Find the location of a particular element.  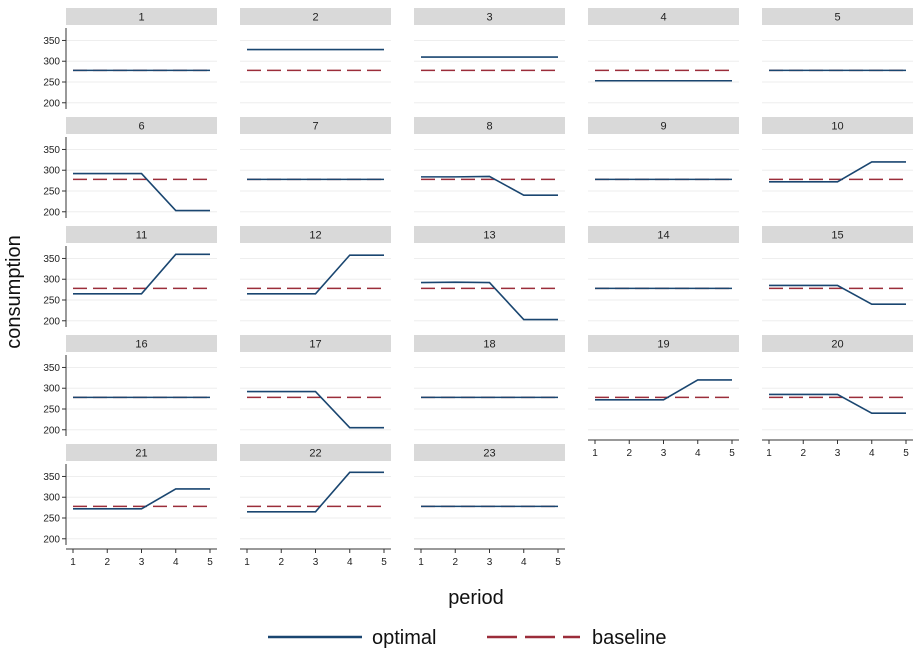

panel-23: 231 2 3 4 5 is located at coordinates (489, 506).